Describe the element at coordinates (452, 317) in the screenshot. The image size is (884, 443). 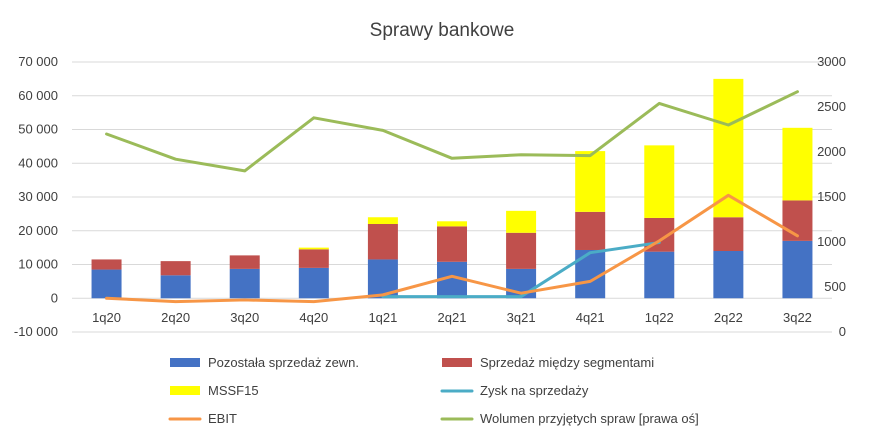
I see `x-tick-label: 2q21` at that location.